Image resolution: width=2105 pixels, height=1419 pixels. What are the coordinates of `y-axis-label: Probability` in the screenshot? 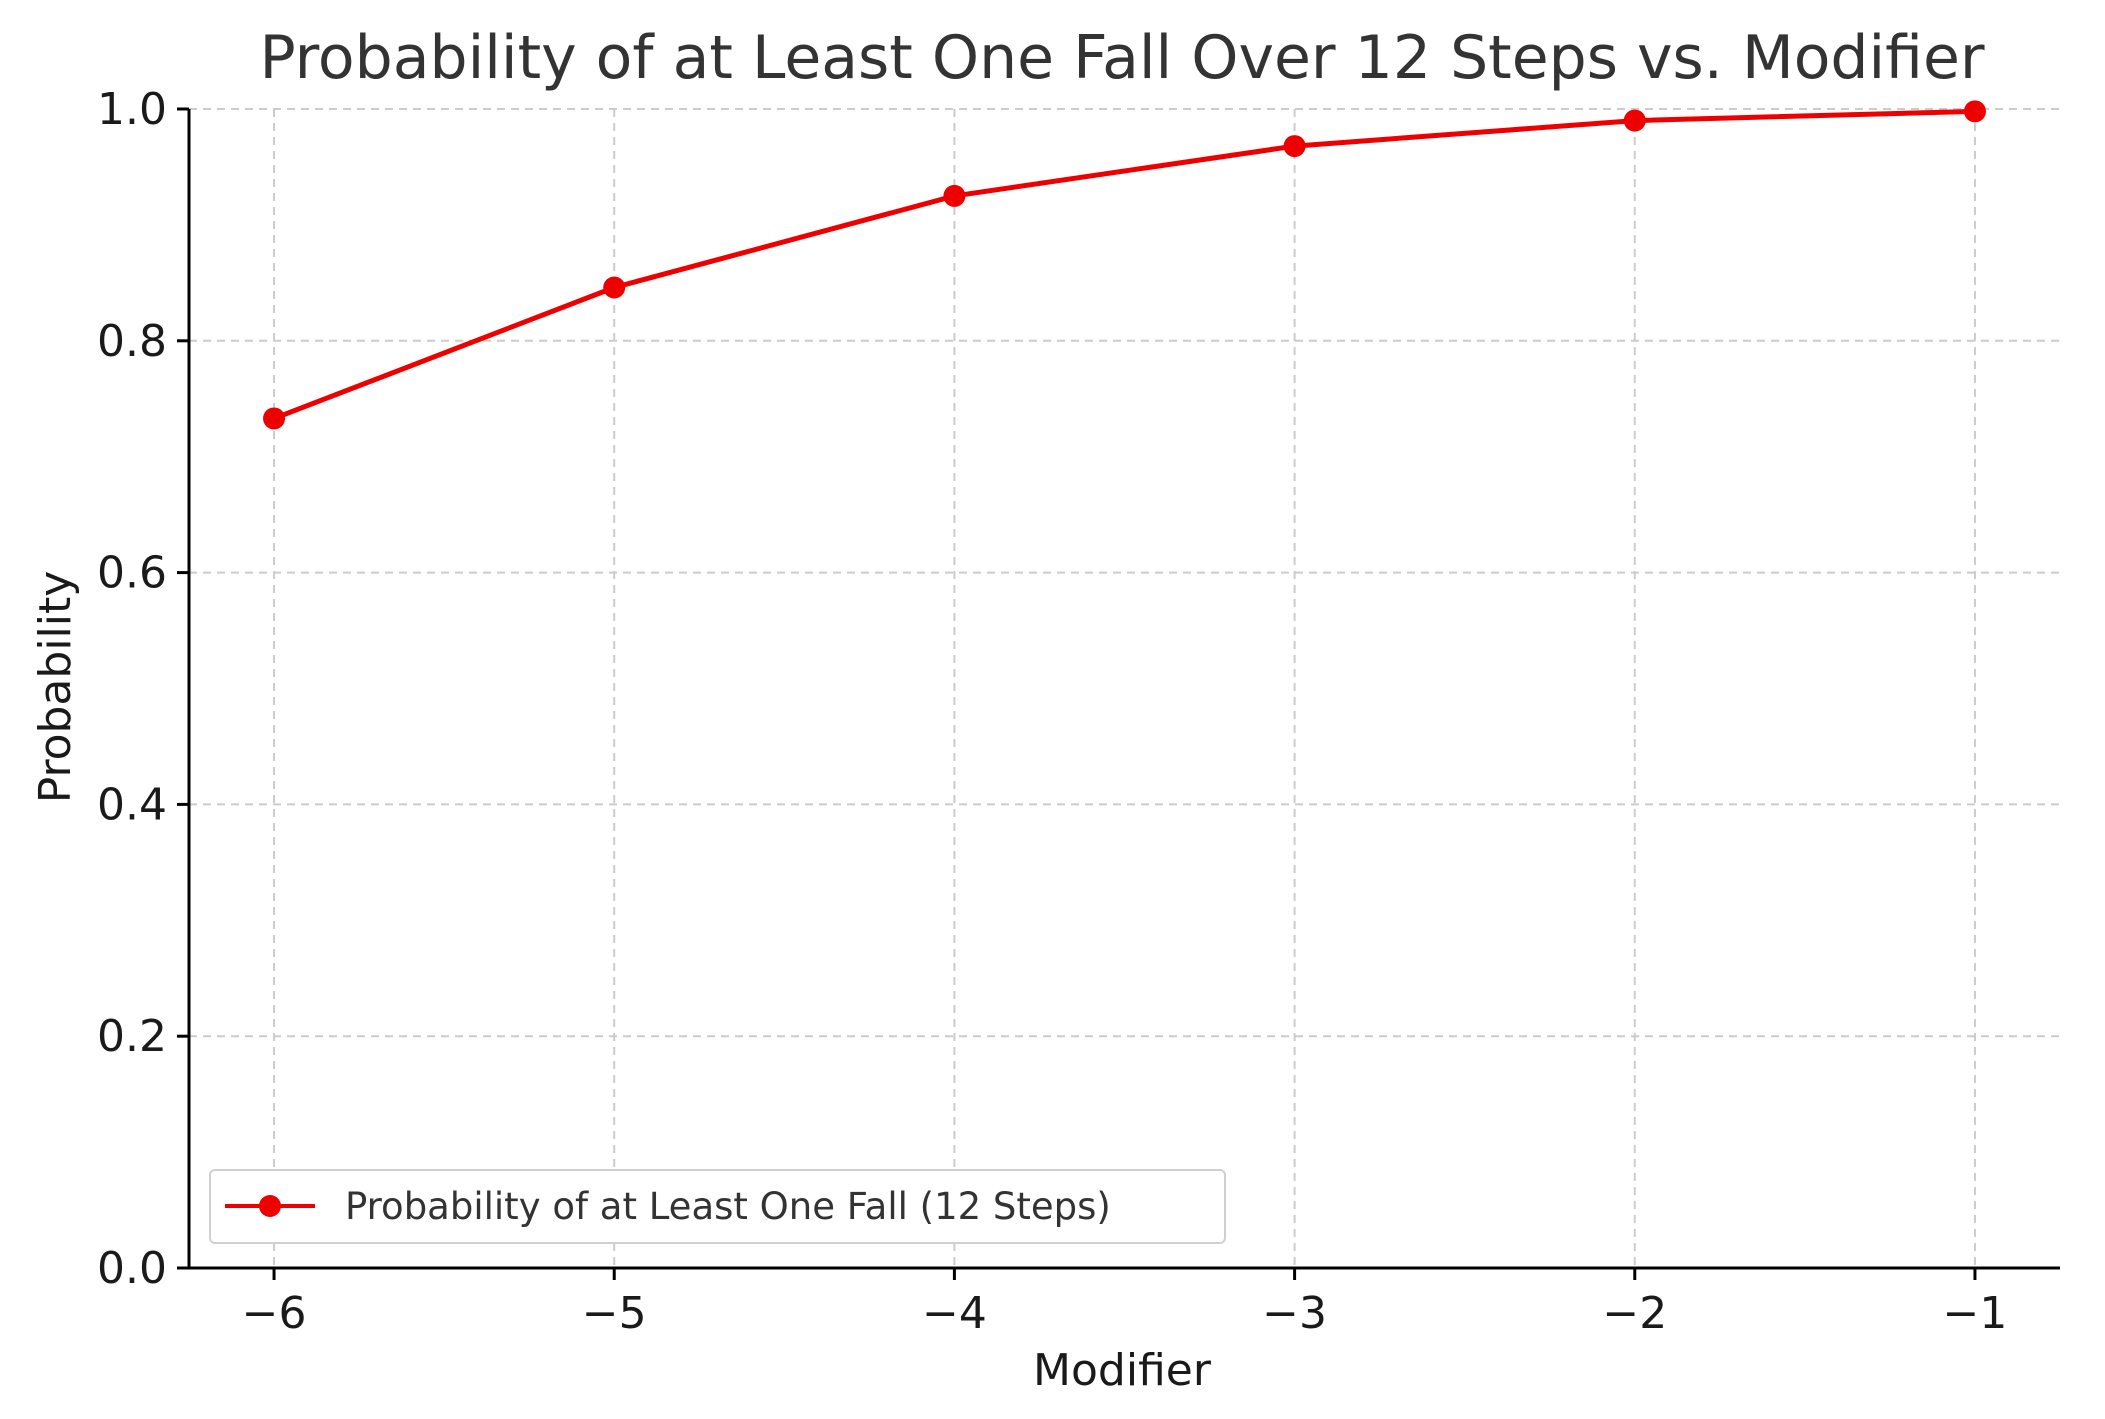 It's located at (55, 687).